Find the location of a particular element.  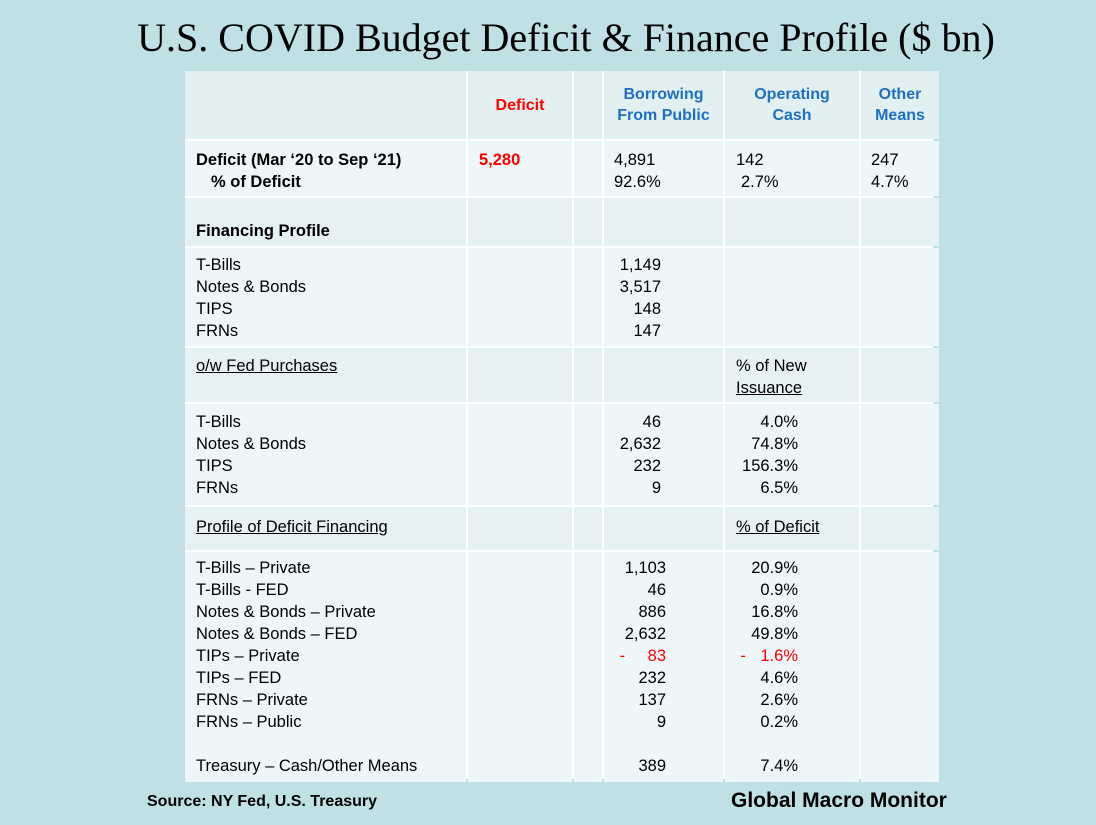

deficit-label: Deficit (Mar ‘20 to Sep ‘21) is located at coordinates (299, 160).